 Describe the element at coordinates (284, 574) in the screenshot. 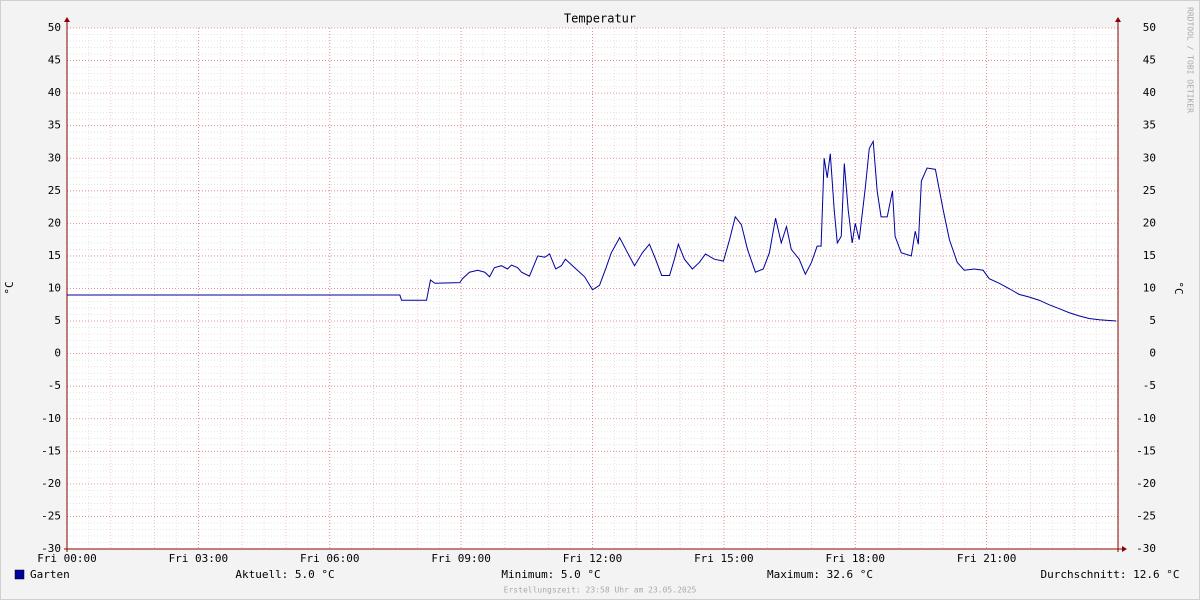

I see `legend-stat: Aktuell: 5.0 °C` at that location.